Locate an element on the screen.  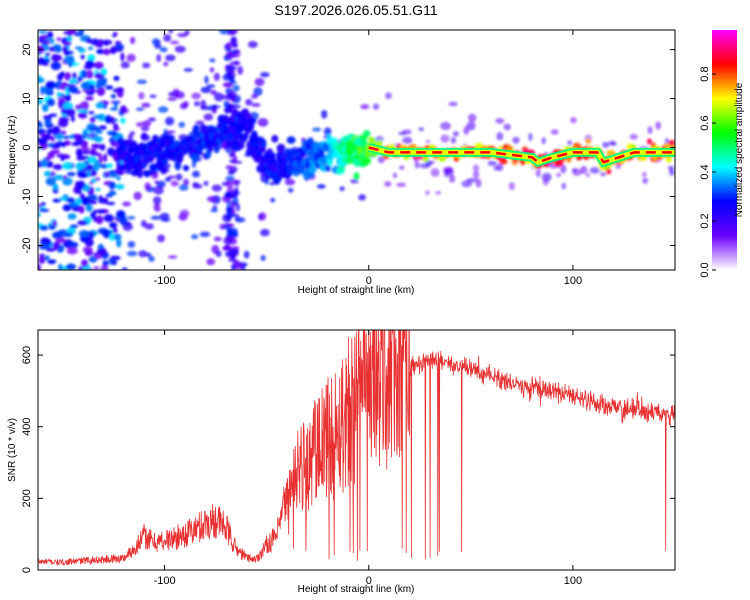
colorbar-tick-label: 0.8 is located at coordinates (705, 73).